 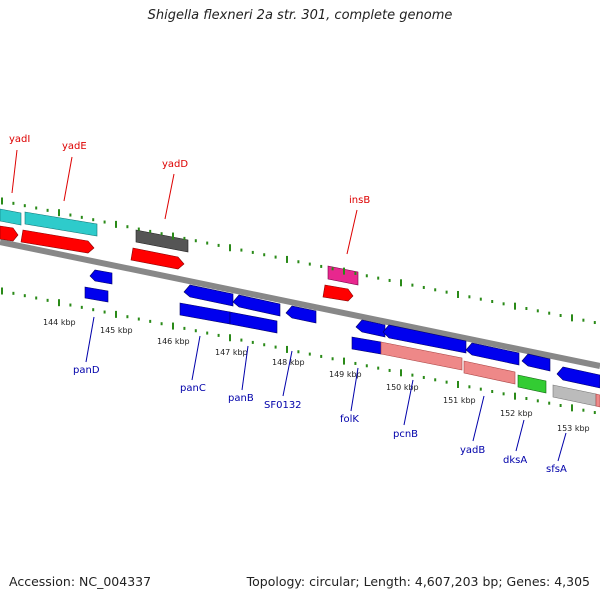 I want to click on leader-panC, so click(x=196, y=358).